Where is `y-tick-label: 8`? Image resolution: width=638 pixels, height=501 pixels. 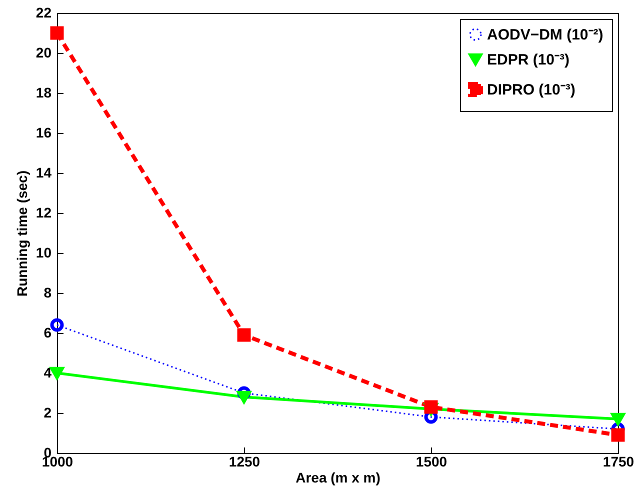 y-tick-label: 8 is located at coordinates (48, 292).